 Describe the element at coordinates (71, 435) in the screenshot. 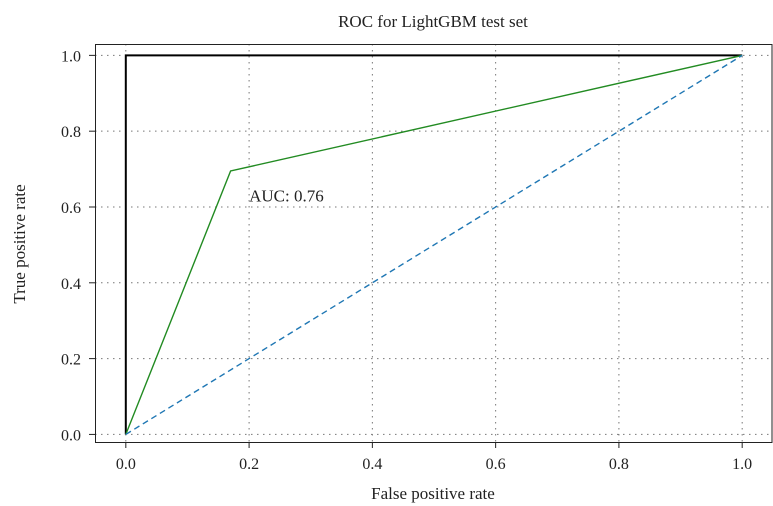

I see `y-tick-label-0: 0.0` at that location.